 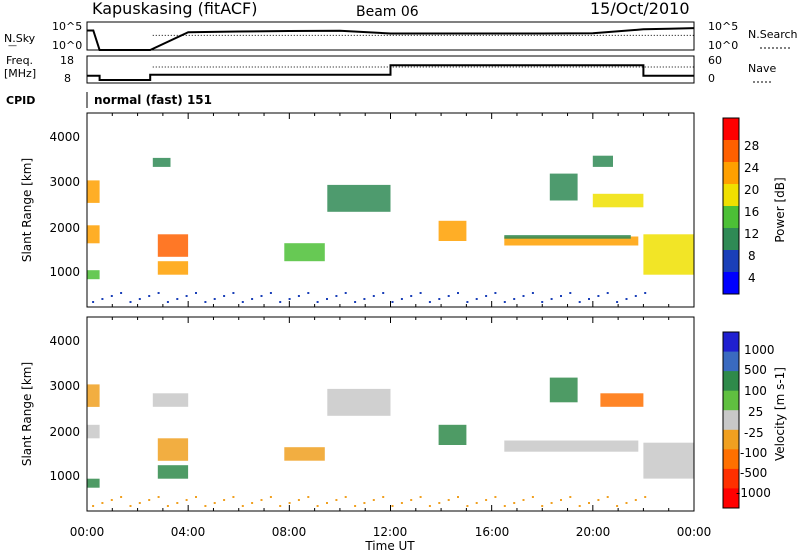 I want to click on cpid-value: normal (fast) 151, so click(x=153, y=100).